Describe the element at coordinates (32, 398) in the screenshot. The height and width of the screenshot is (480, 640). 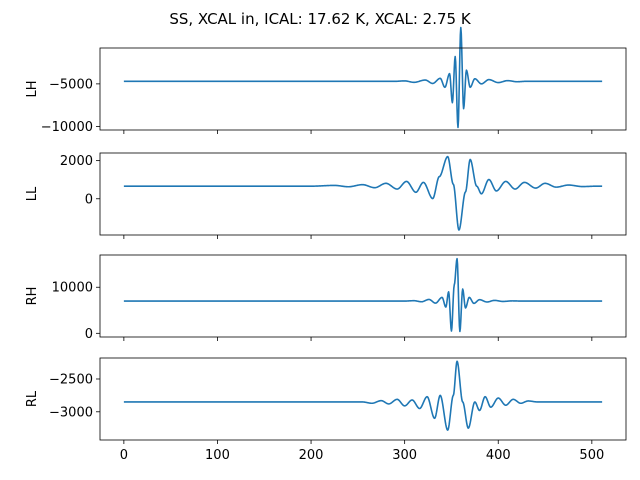
I see `y-axis-label: RL` at that location.